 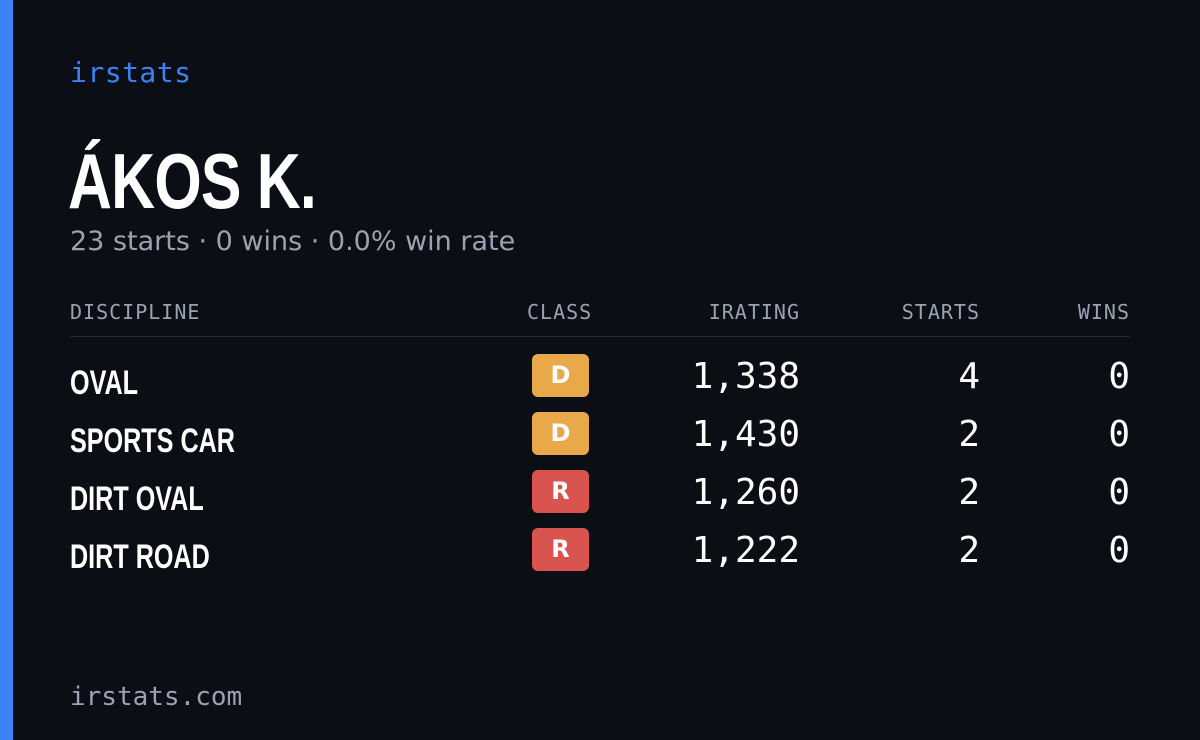 I want to click on table-header: DISCIPLINE CLASS IRATING STARTS WINS, so click(x=600, y=318).